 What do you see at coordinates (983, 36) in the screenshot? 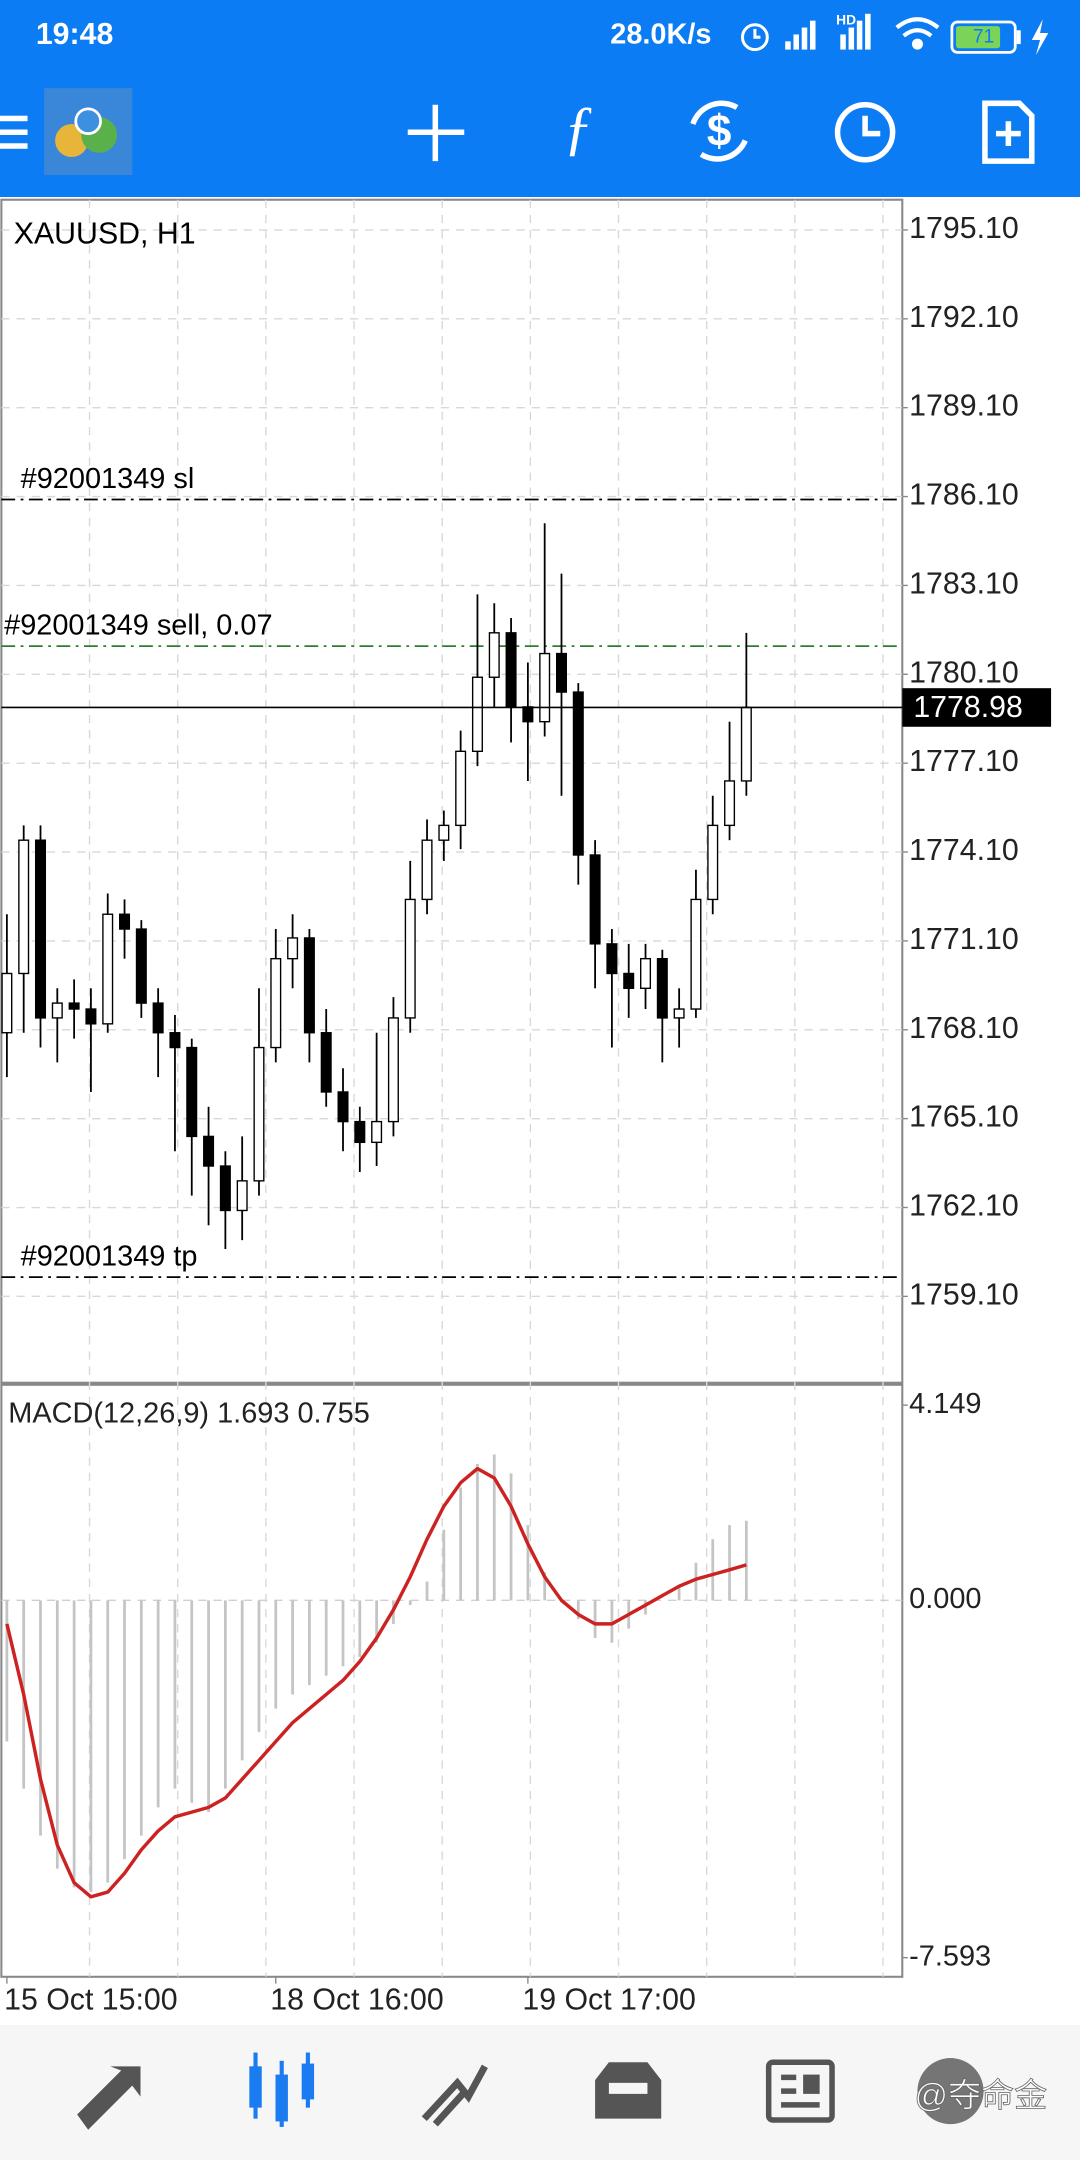
I see `battery-level: 71` at bounding box center [983, 36].